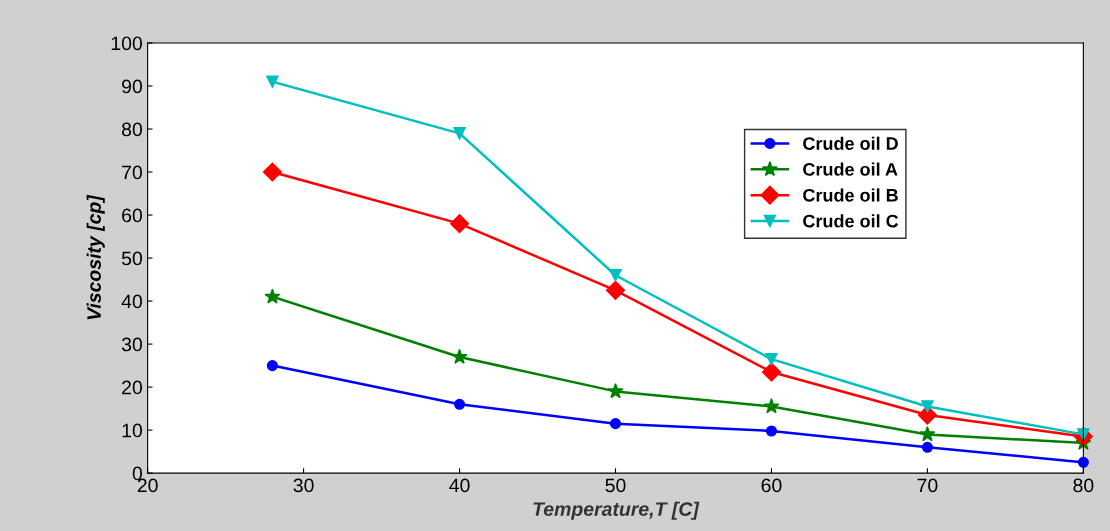  Describe the element at coordinates (1083, 485) in the screenshot. I see `x-tick-label: 80` at that location.